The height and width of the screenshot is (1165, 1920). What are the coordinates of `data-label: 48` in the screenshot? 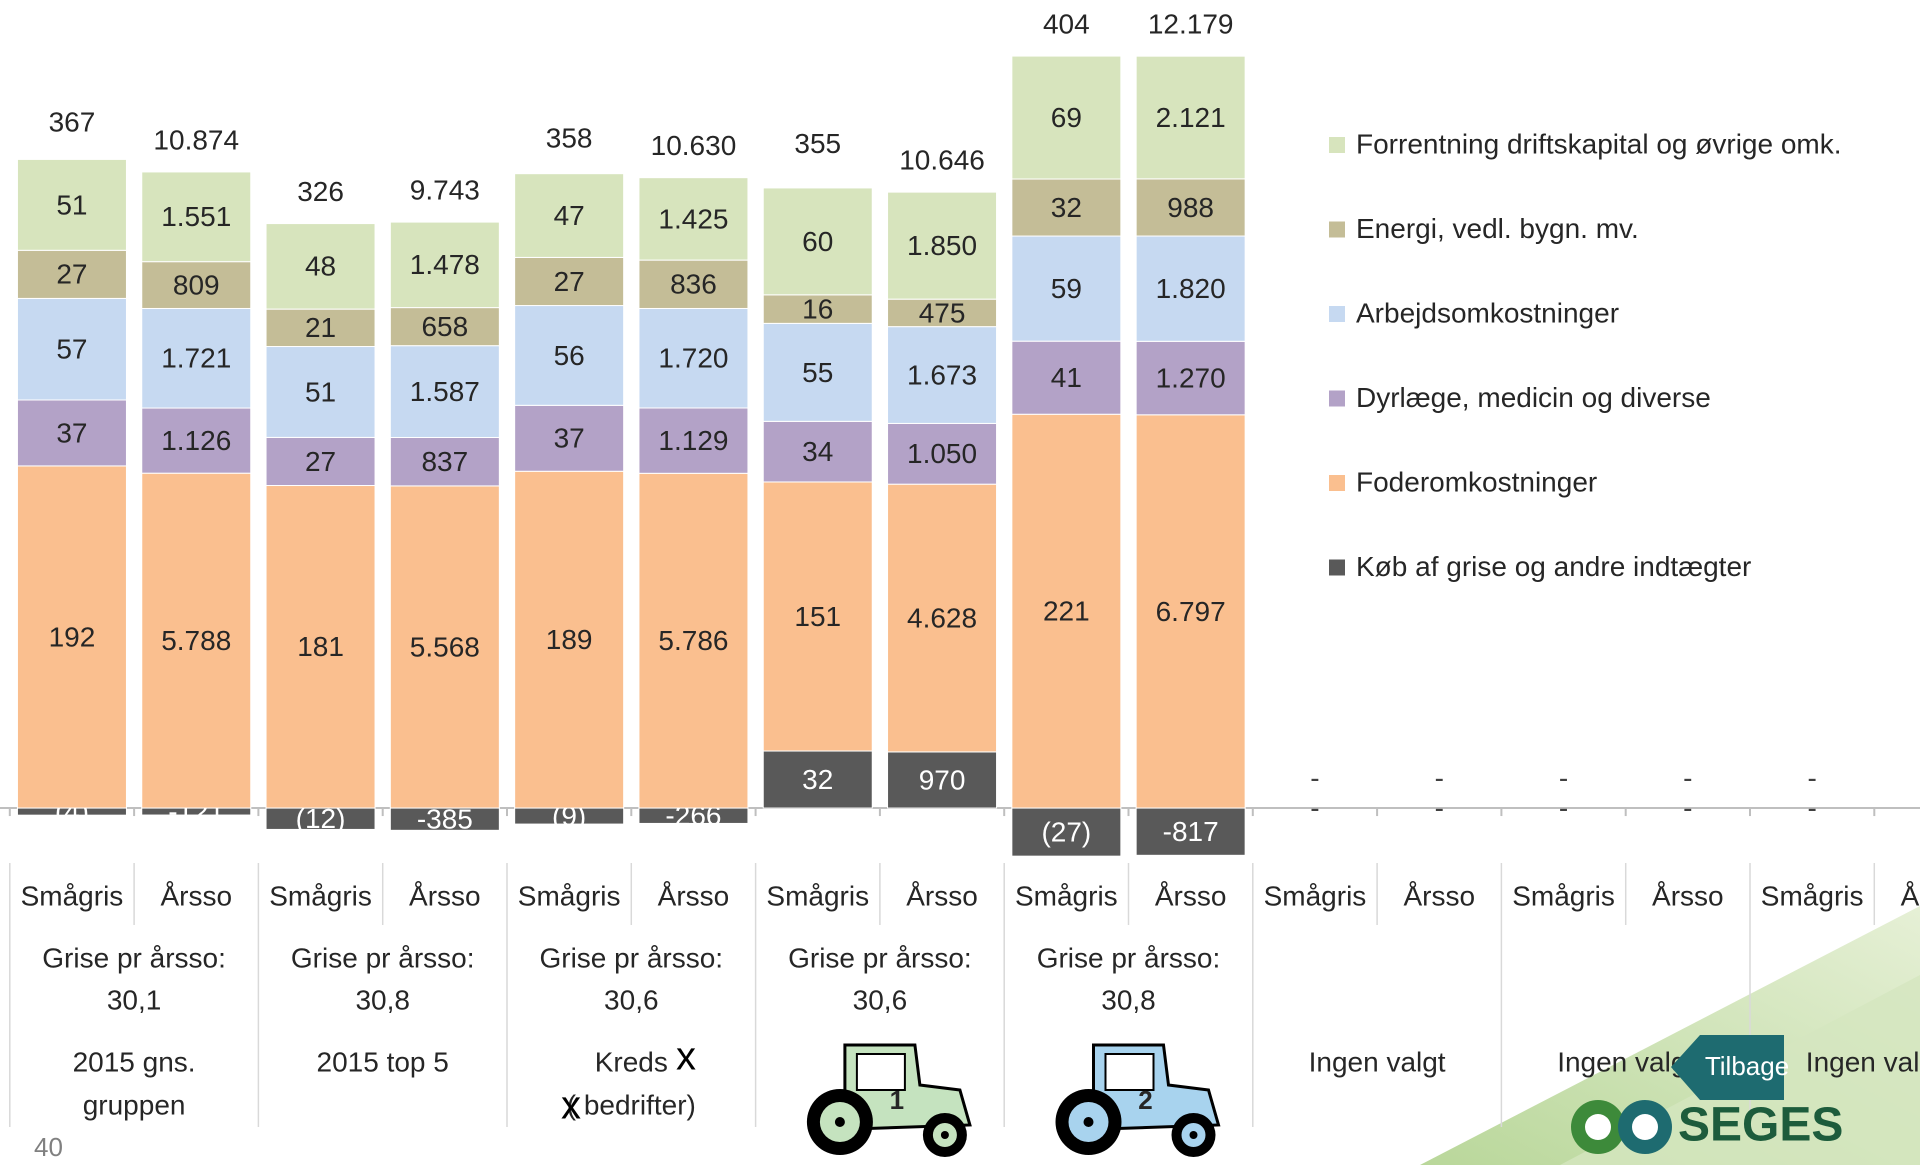 It's located at (320, 266).